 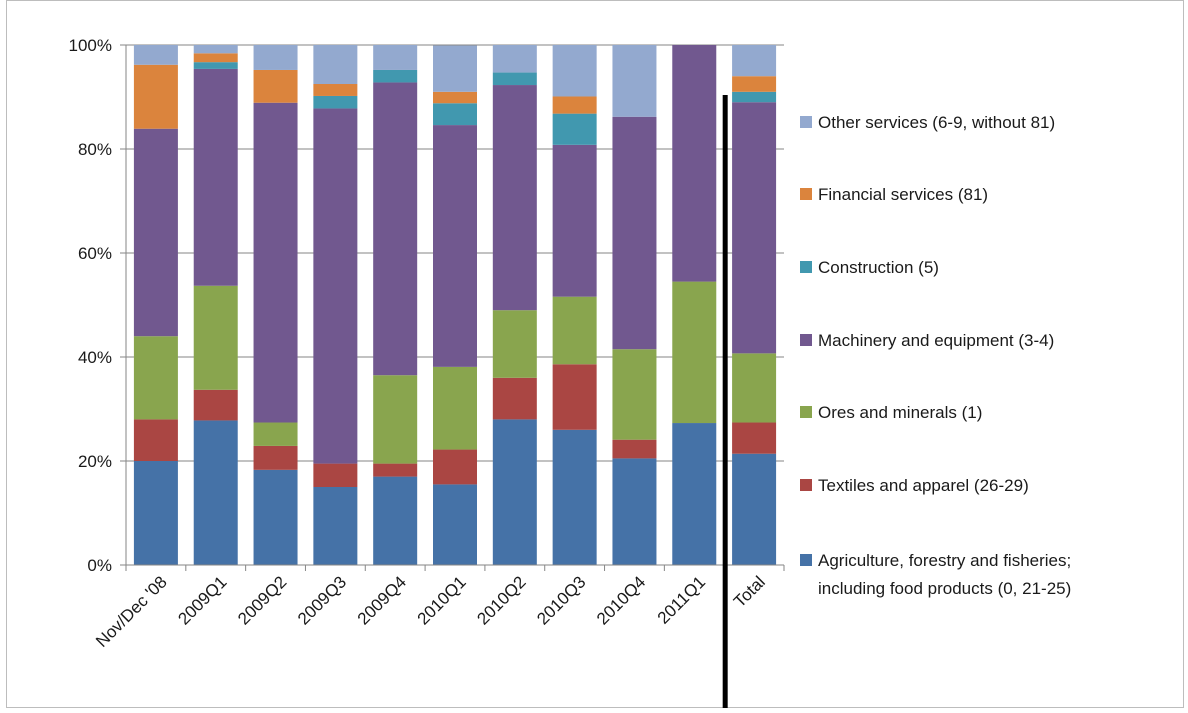 I want to click on legend-label: Construction (5), so click(x=878, y=267).